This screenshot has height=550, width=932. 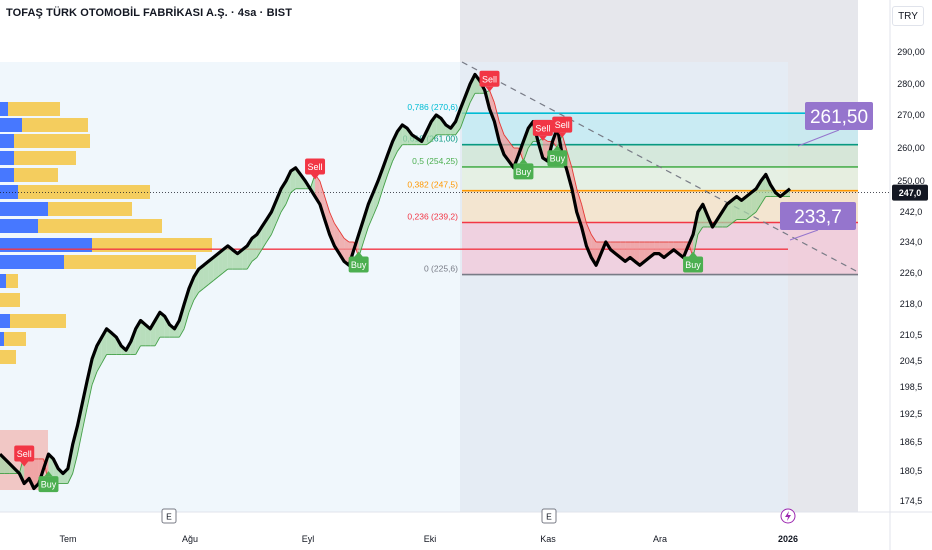 What do you see at coordinates (911, 273) in the screenshot?
I see `price-tick-label: 226,0` at bounding box center [911, 273].